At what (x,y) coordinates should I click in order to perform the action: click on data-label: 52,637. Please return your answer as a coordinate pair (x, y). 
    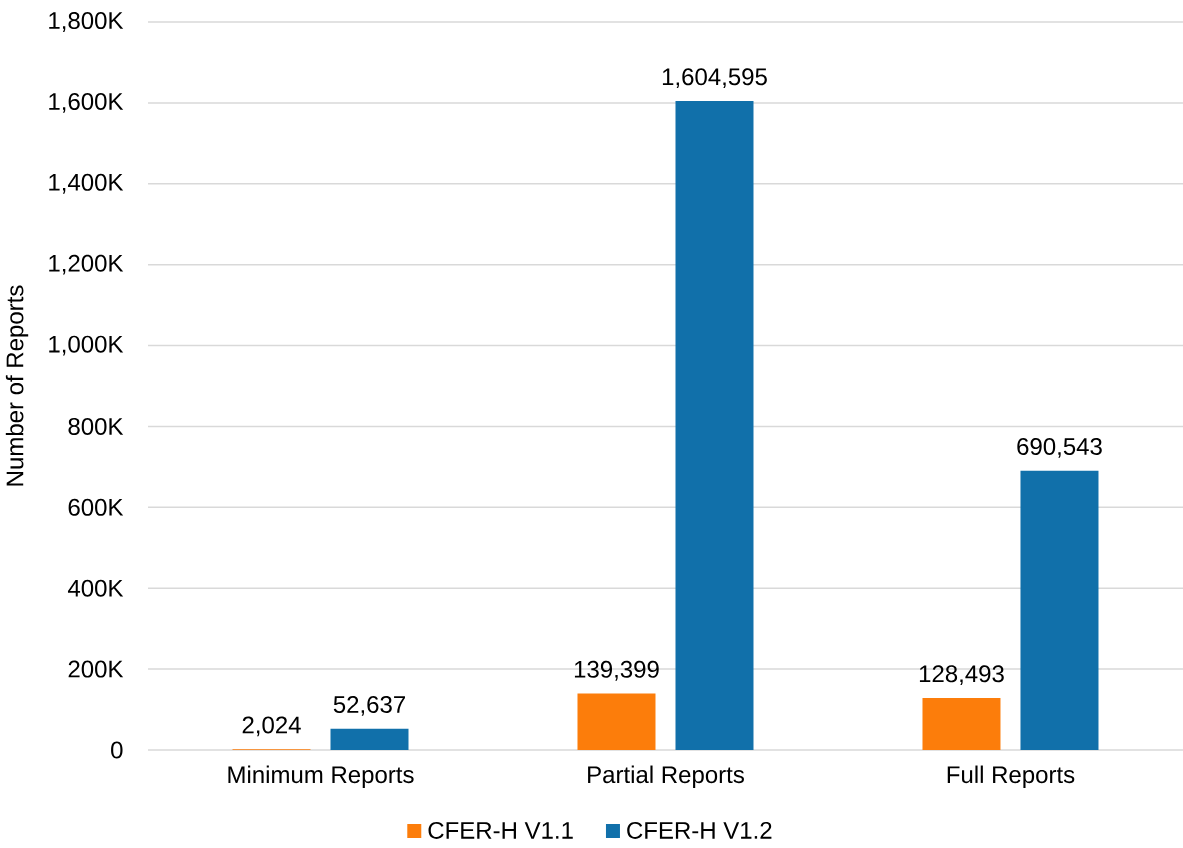
    Looking at the image, I should click on (369, 705).